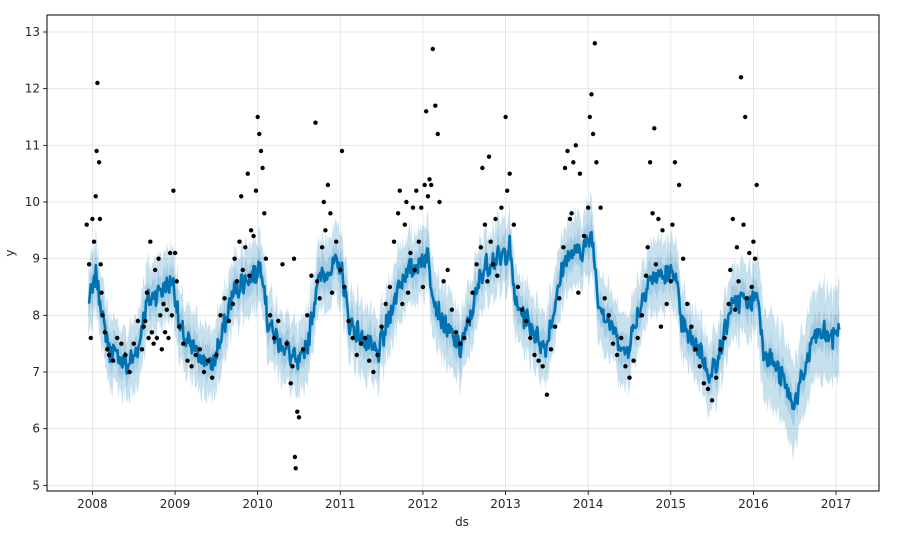 The width and height of the screenshot is (916, 541). What do you see at coordinates (36, 258) in the screenshot?
I see `y-axis-ticks: 5 6 7 8 9 10 11 12 13` at bounding box center [36, 258].